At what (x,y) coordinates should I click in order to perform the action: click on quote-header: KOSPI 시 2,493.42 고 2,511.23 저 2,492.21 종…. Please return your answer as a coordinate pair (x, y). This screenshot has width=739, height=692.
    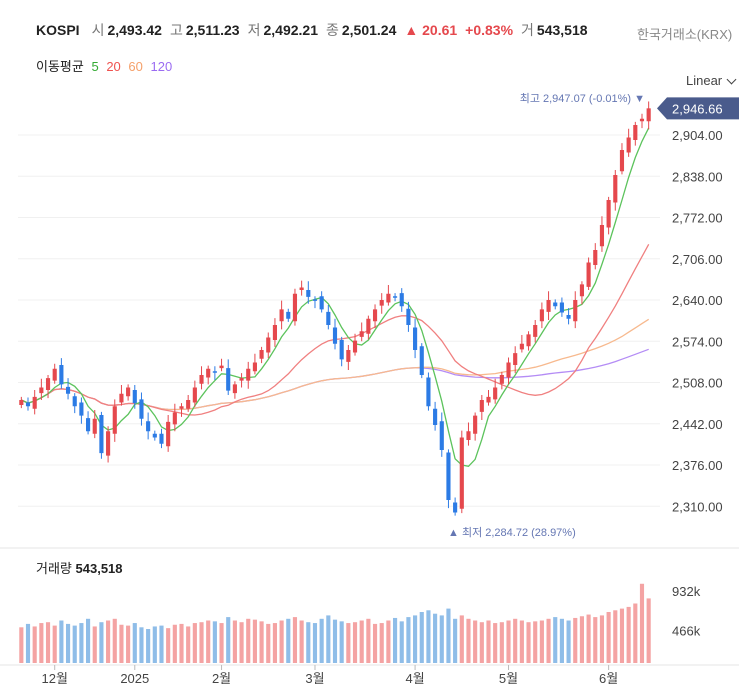
    Looking at the image, I should click on (316, 30).